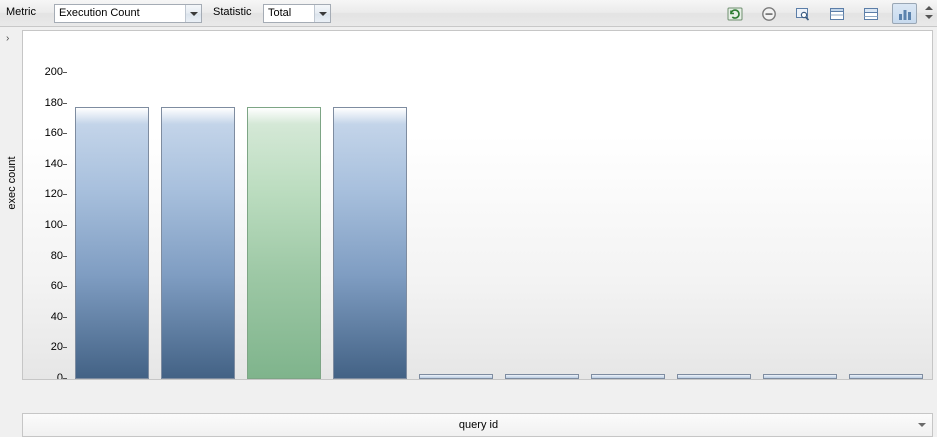 Image resolution: width=937 pixels, height=437 pixels. What do you see at coordinates (45, 103) in the screenshot?
I see `y-tick-label: 180` at bounding box center [45, 103].